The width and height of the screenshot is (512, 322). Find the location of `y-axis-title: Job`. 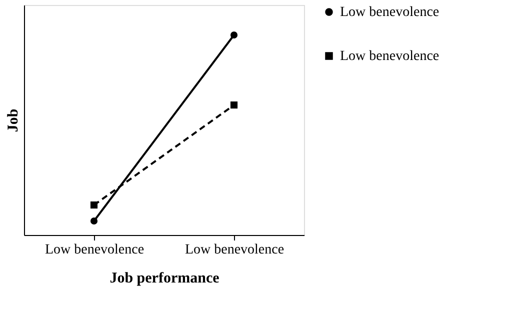

y-axis-title: Job is located at coordinates (14, 120).